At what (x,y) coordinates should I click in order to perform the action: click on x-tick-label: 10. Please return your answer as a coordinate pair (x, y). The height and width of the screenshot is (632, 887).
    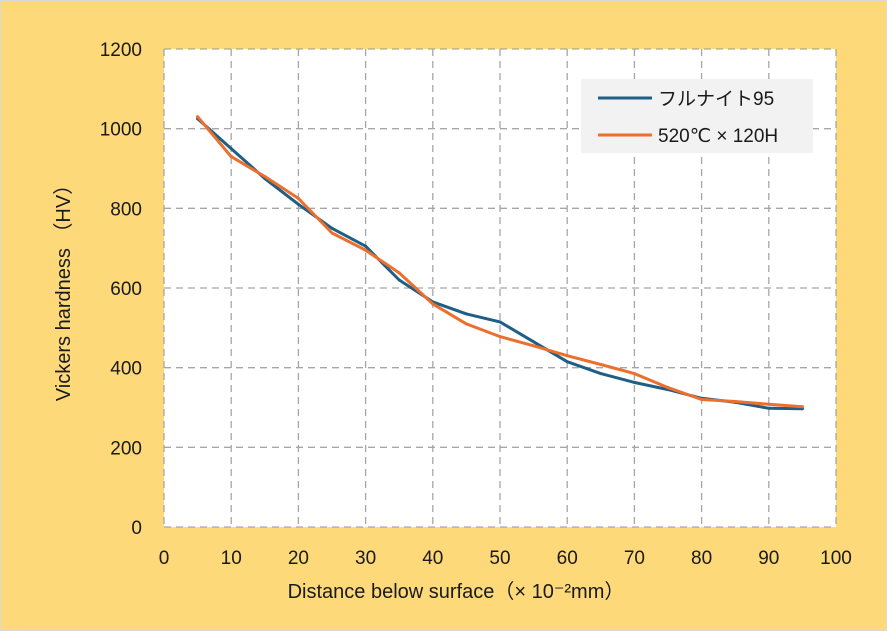
    Looking at the image, I should click on (231, 558).